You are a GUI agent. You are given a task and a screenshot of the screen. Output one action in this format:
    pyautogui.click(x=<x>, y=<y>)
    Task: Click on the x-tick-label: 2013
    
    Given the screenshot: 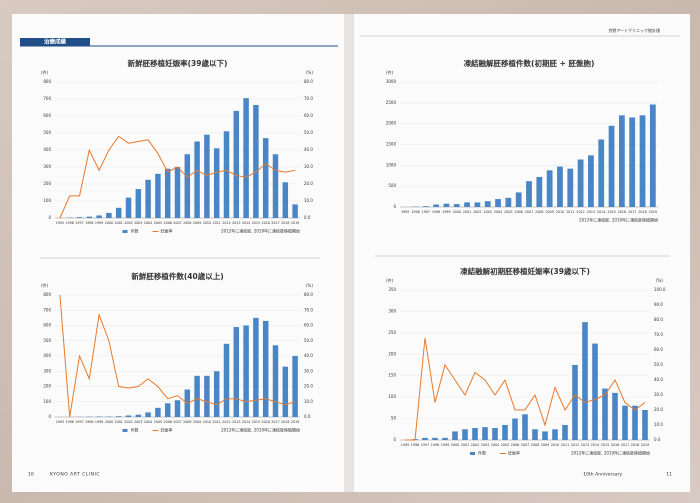 What is the action you would take?
    pyautogui.click(x=236, y=422)
    